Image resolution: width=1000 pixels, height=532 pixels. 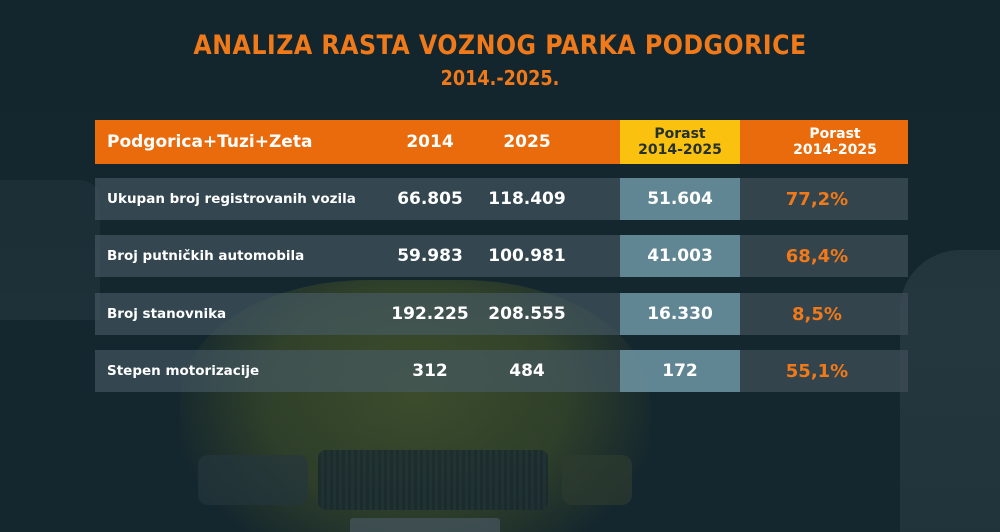 I want to click on header-growth-abs-line2: 2014-2025, so click(x=680, y=150).